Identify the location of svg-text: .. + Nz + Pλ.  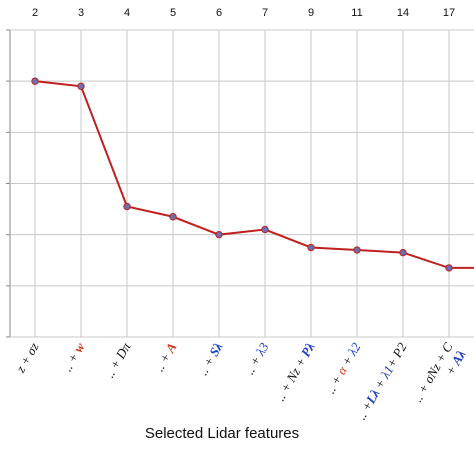
(294, 372).